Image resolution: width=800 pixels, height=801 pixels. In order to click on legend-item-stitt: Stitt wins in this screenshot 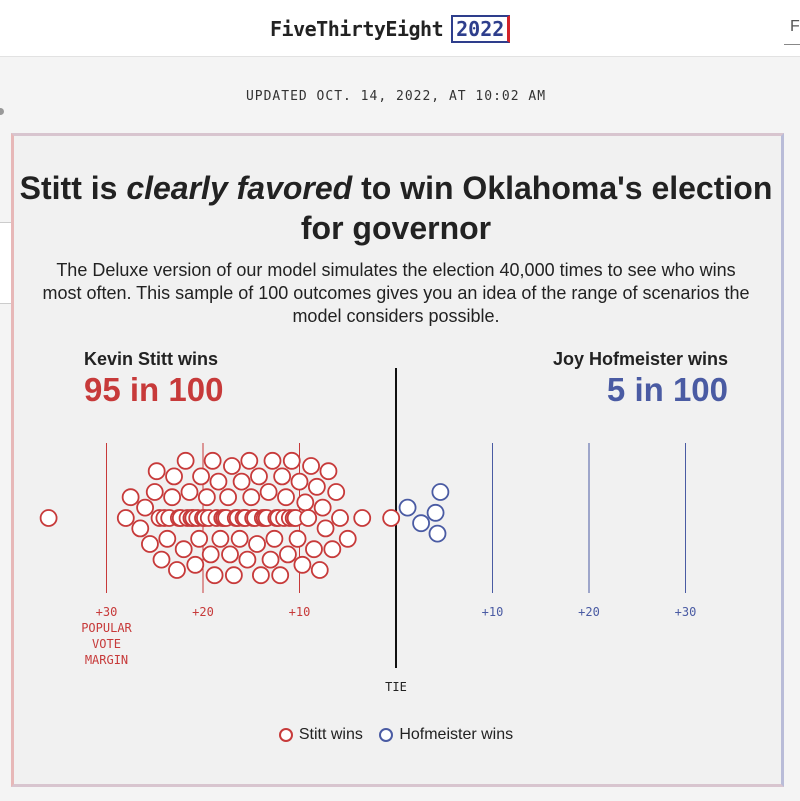, I will do `click(320, 735)`.